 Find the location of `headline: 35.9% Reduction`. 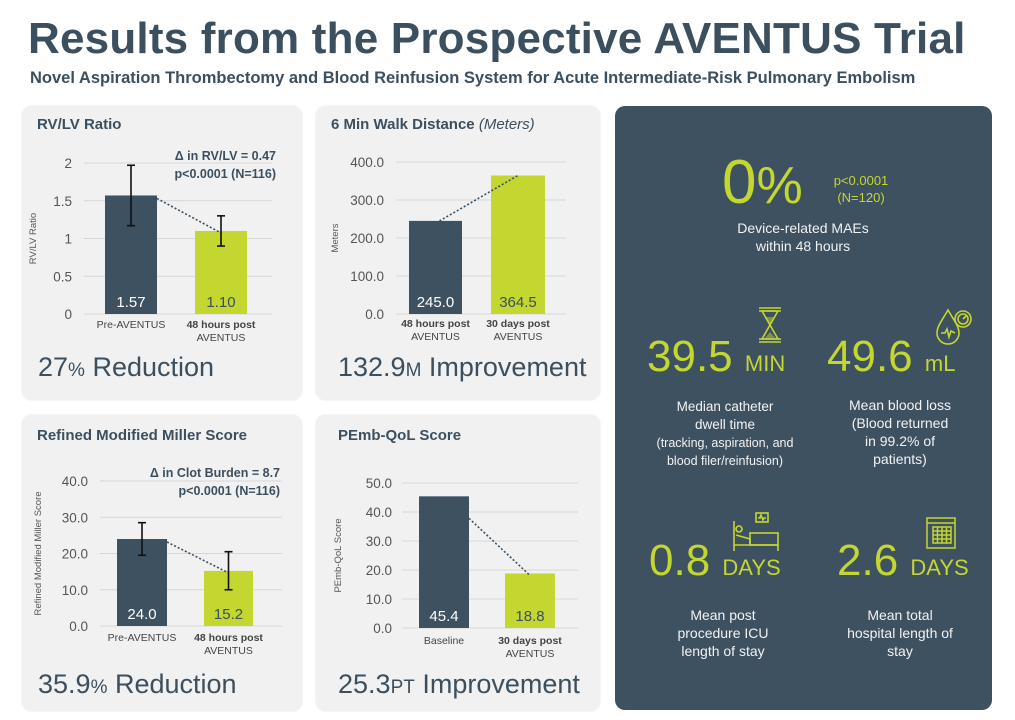

headline: 35.9% Reduction is located at coordinates (137, 684).